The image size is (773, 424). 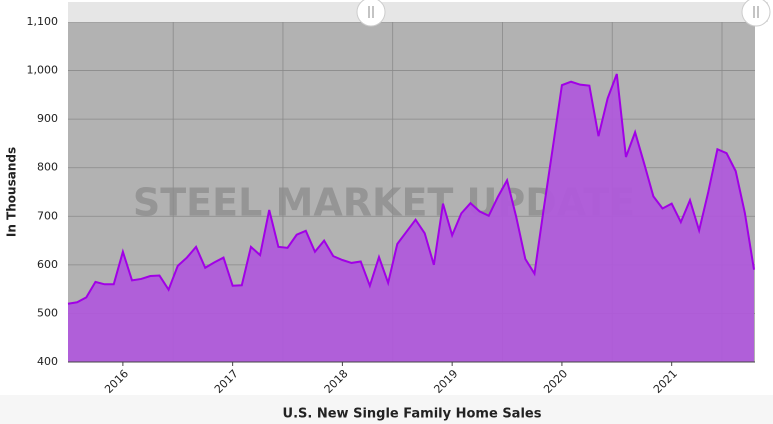 I want to click on y-tick-label: 600, so click(x=47, y=264).